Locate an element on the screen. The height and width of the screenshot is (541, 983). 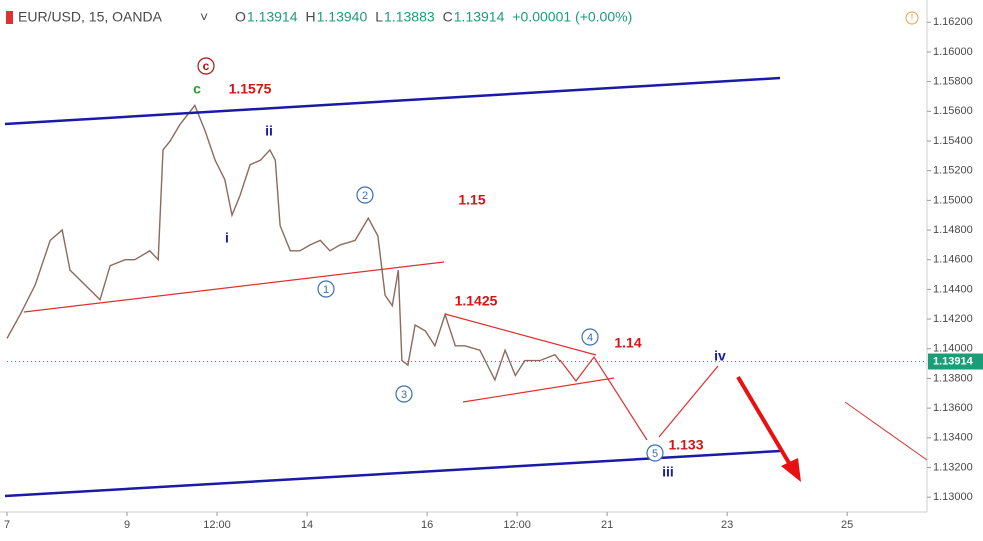
x-tick-label: 23 is located at coordinates (727, 525).